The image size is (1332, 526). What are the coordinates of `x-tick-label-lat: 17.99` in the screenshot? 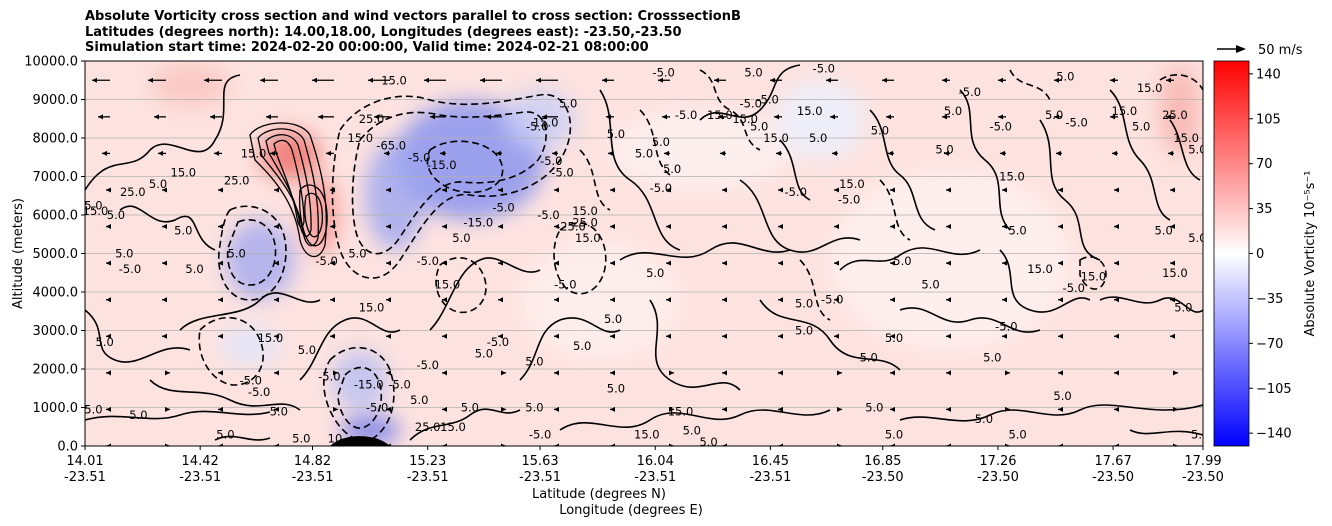 It's located at (1202, 461).